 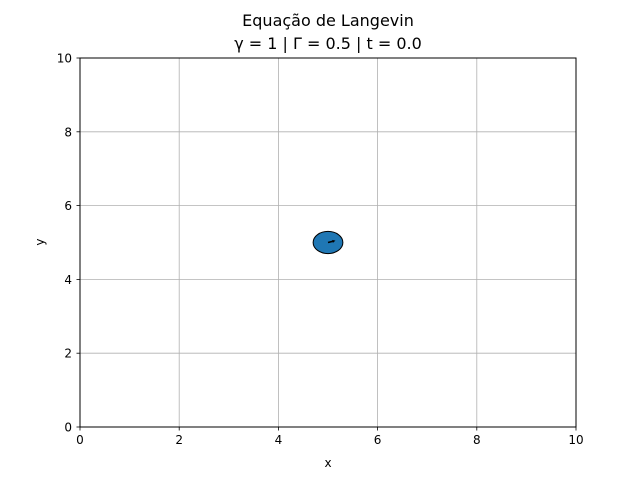 What do you see at coordinates (179, 440) in the screenshot?
I see `x-tick-label: 2` at bounding box center [179, 440].